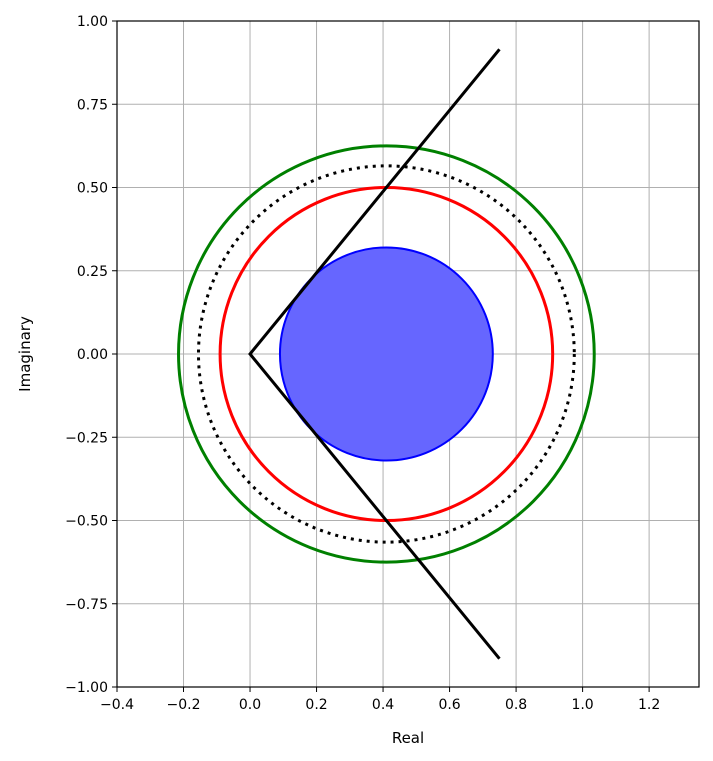  What do you see at coordinates (449, 705) in the screenshot?
I see `x-tick-label: 0.6` at bounding box center [449, 705].